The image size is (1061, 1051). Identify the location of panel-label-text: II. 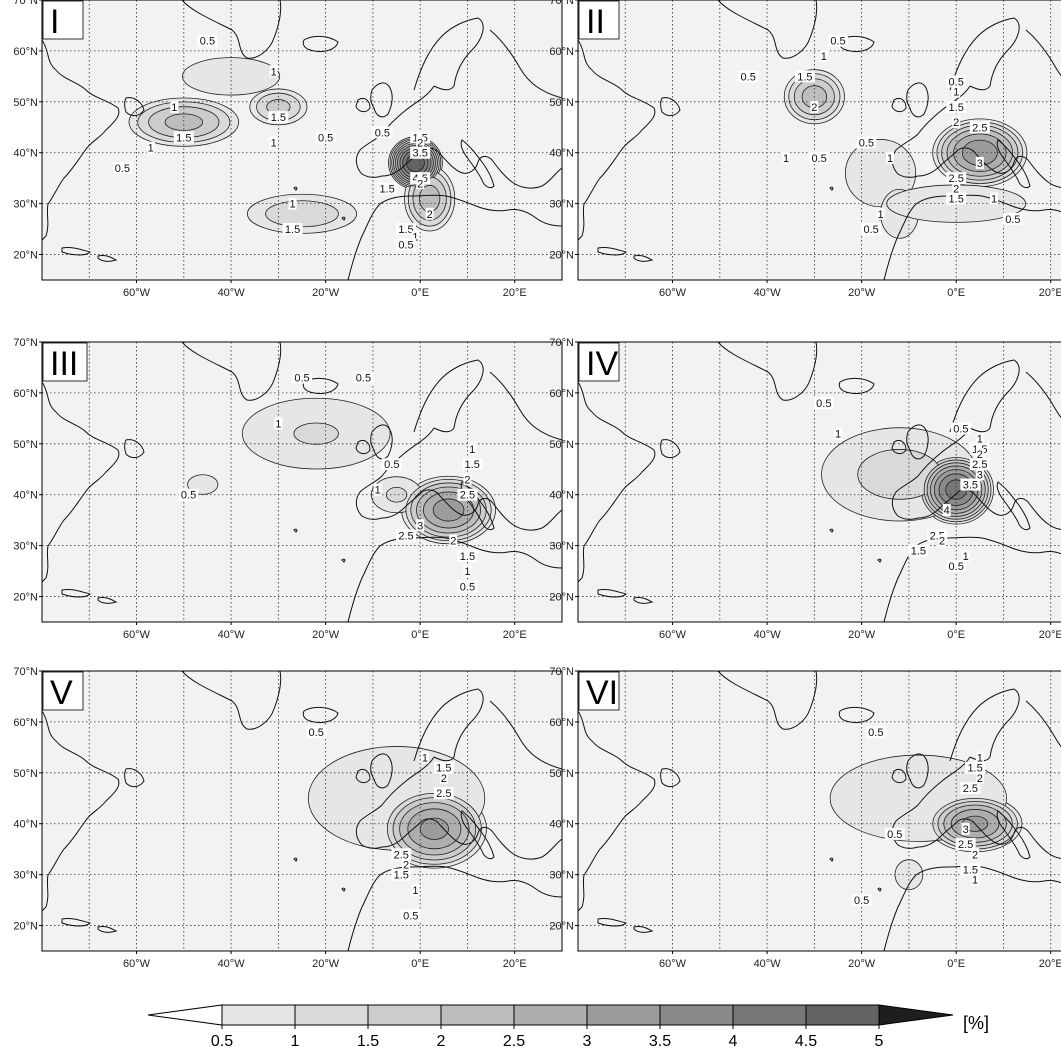
(595, 22).